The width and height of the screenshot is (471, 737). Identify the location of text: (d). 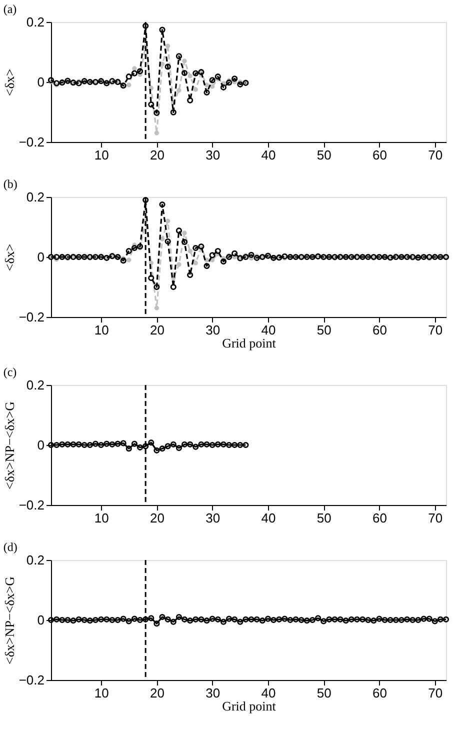
(10, 547).